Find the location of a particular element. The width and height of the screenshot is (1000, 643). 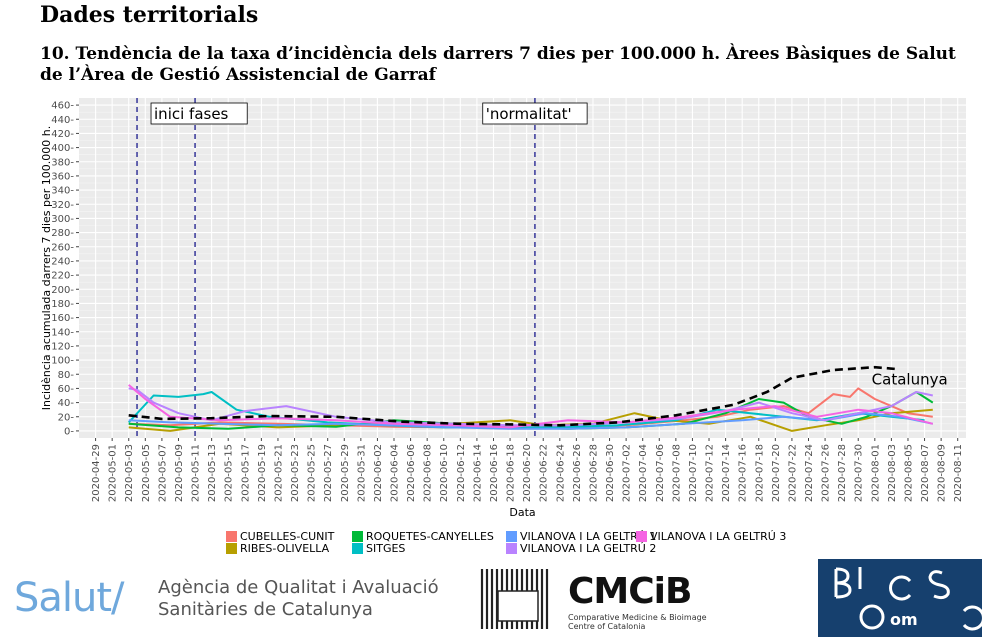

x-axis-label: Data is located at coordinates (522, 512).